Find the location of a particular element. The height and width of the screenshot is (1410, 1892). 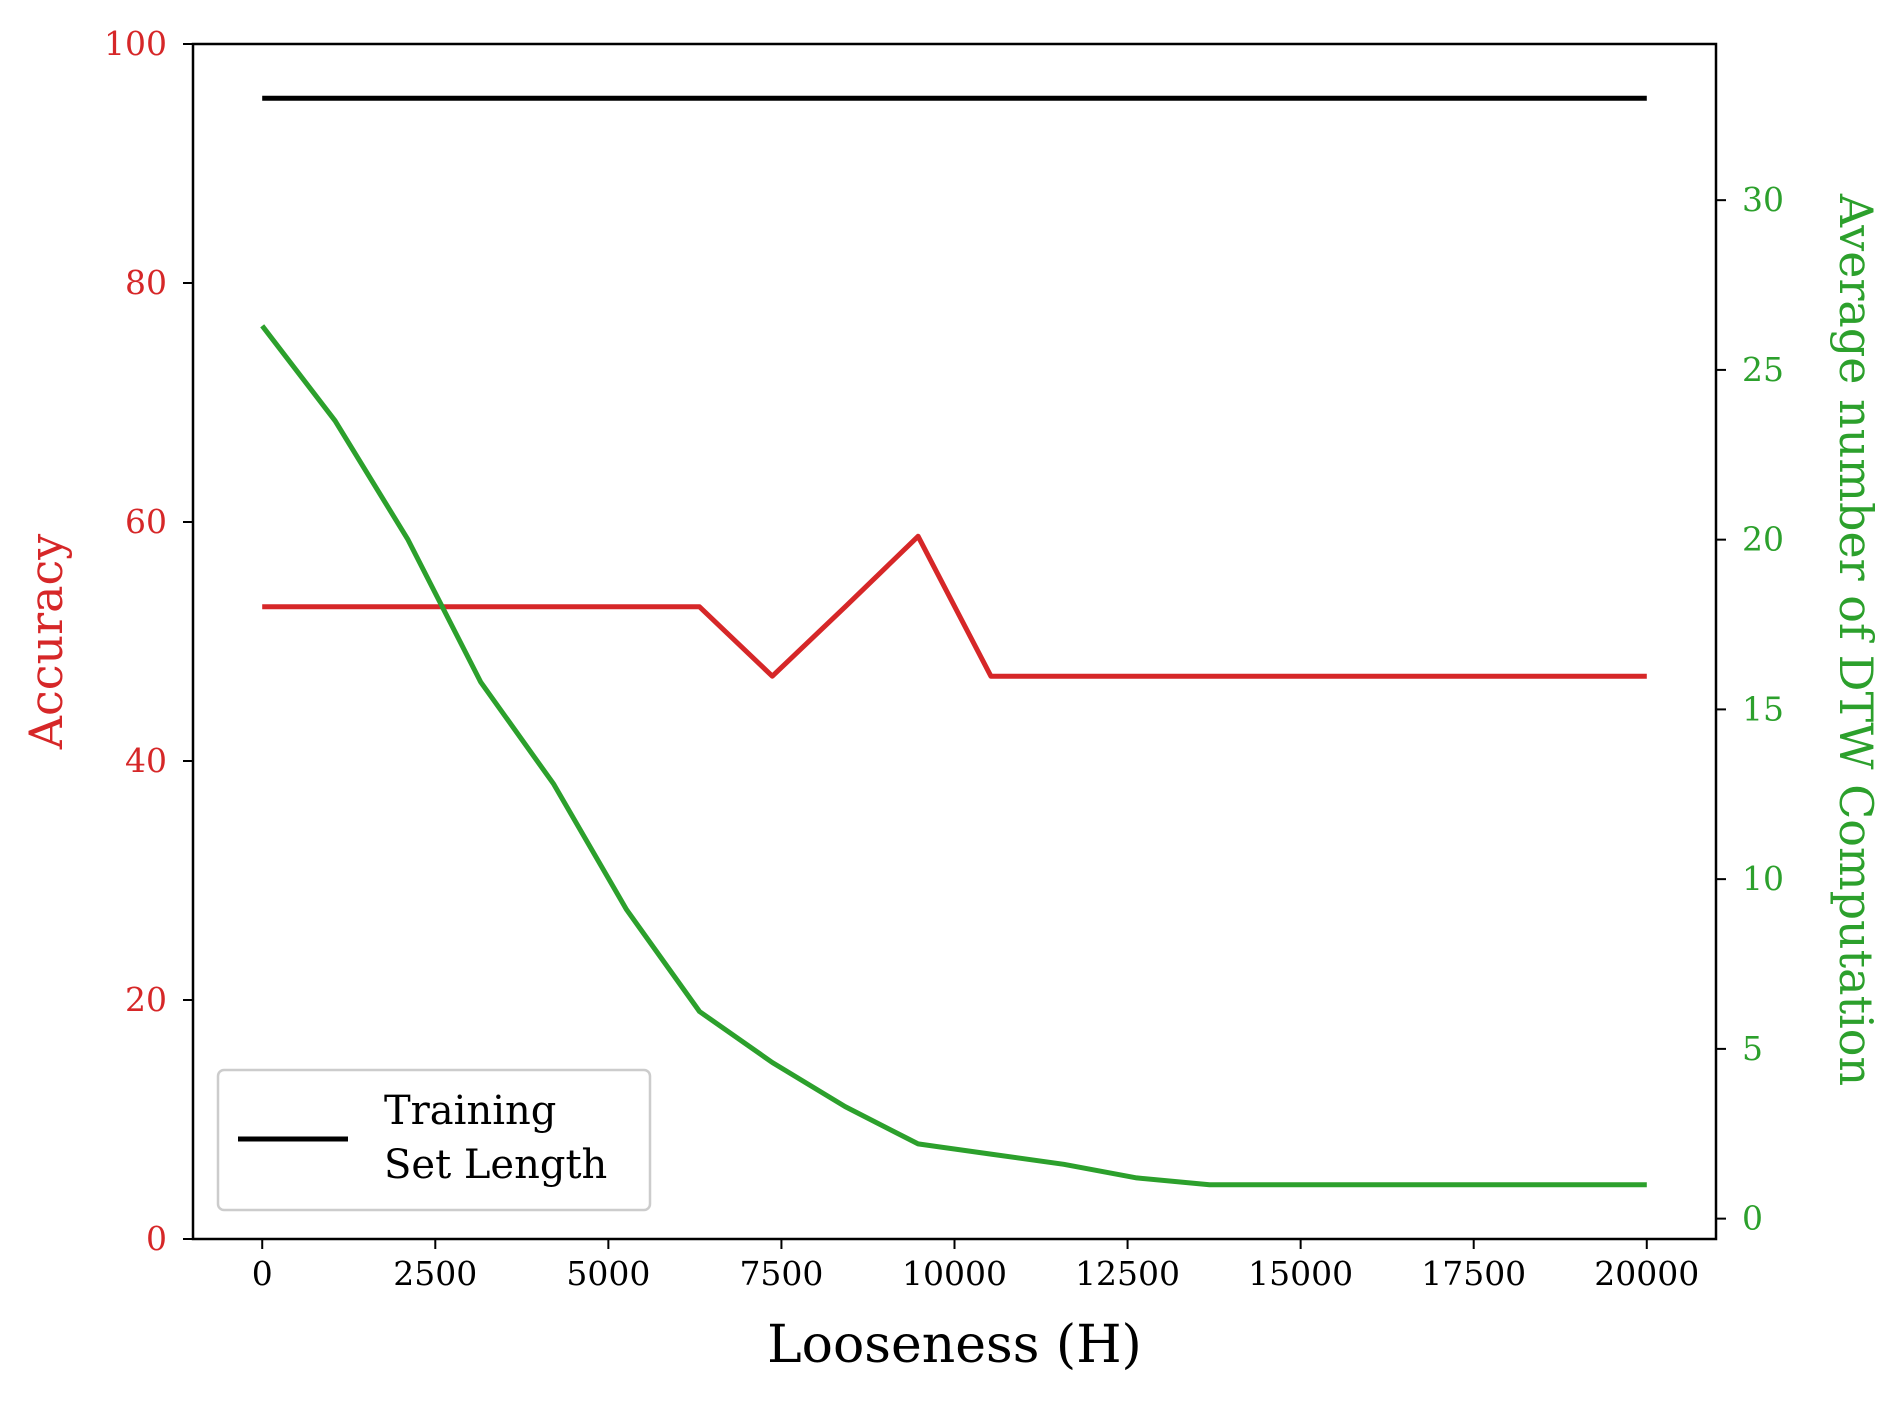

x-tick-label: 15000 is located at coordinates (1300, 1273).